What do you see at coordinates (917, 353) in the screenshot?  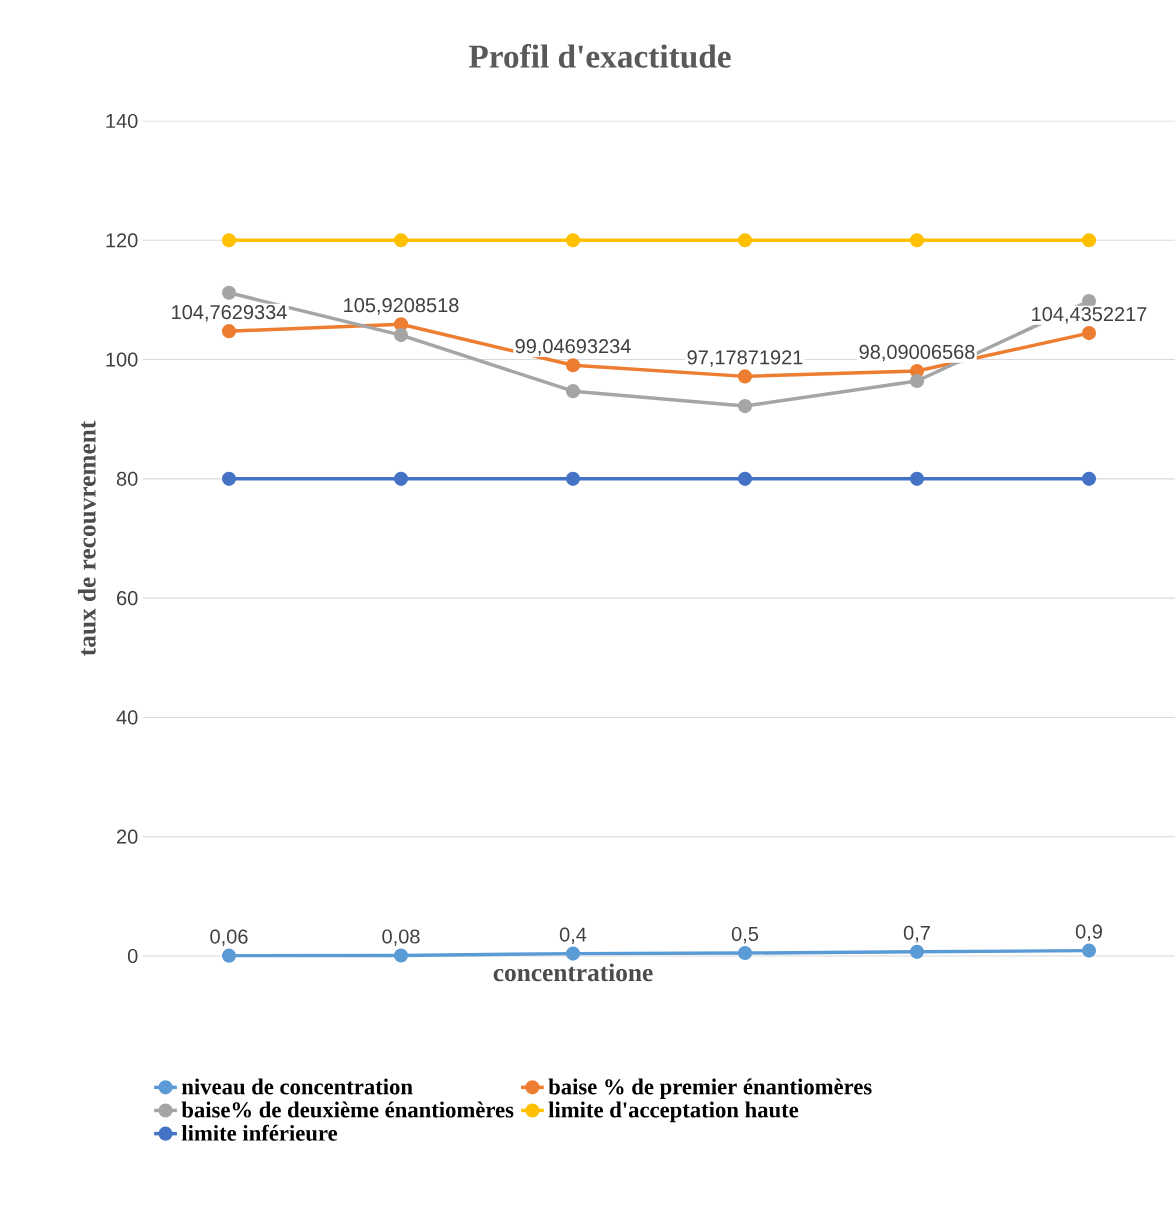 I see `data-label: 98,09006568` at bounding box center [917, 353].